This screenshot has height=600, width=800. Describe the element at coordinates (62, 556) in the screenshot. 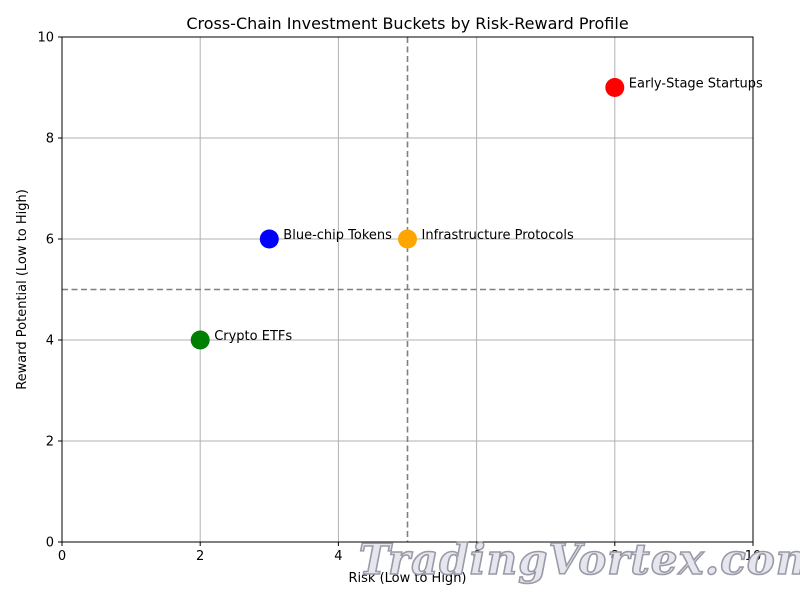

I see `x-tick-label: 0` at that location.